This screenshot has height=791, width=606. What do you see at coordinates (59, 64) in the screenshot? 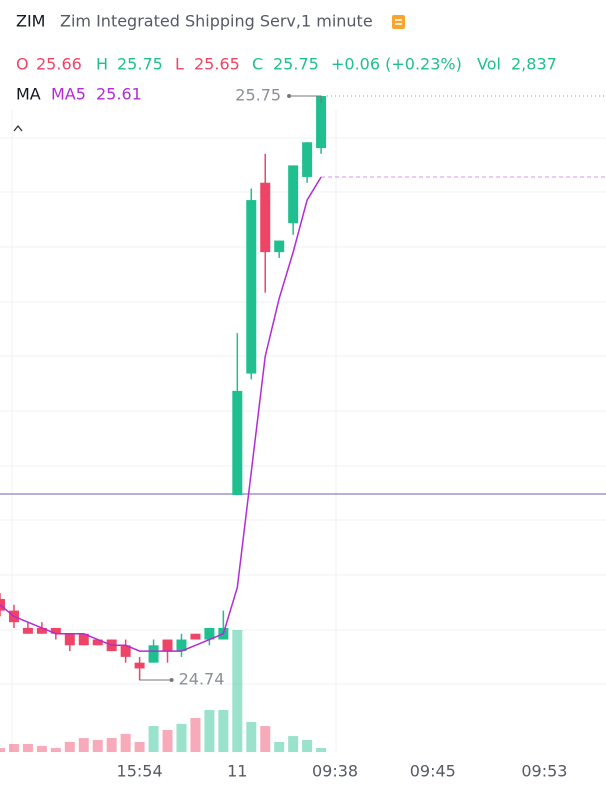
I see `ohlc-value: 25.66` at bounding box center [59, 64].